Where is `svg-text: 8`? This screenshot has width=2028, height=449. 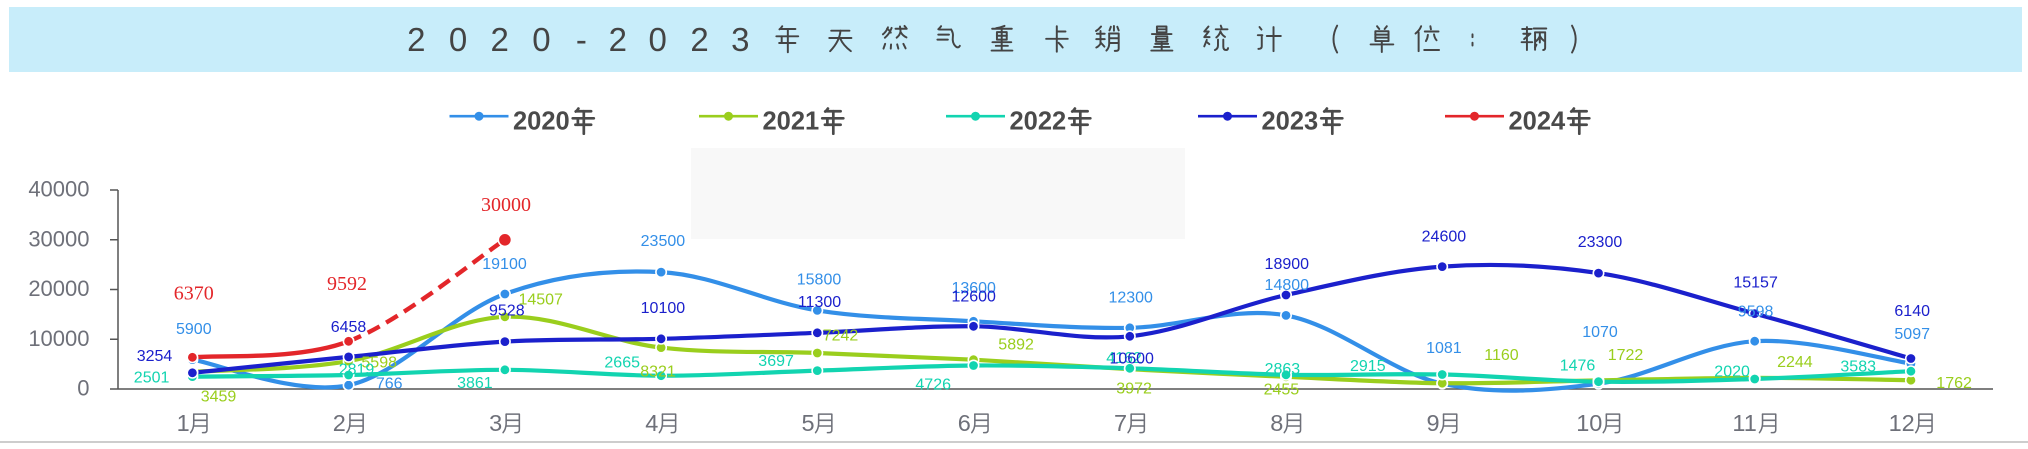
svg-text: 8 is located at coordinates (1276, 423).